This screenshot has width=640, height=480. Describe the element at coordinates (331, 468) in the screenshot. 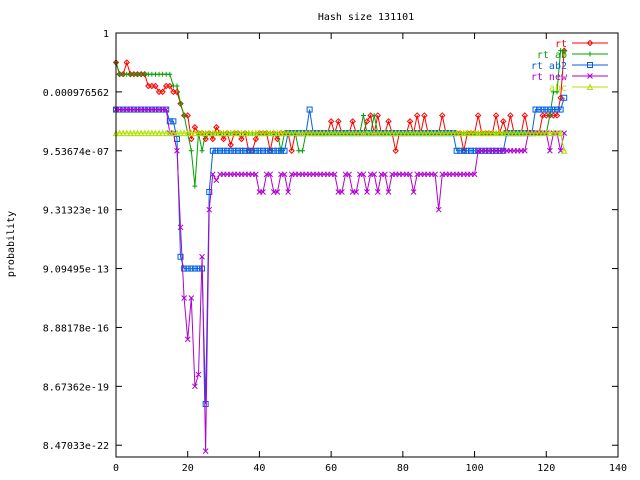

I see `x-tick-label: 60` at that location.